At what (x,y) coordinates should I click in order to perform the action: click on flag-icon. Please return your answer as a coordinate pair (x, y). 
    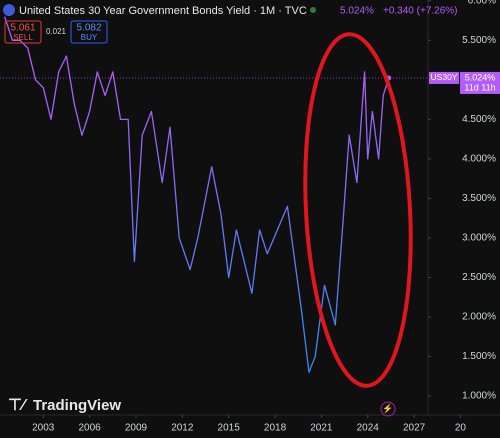
    Looking at the image, I should click on (9, 10).